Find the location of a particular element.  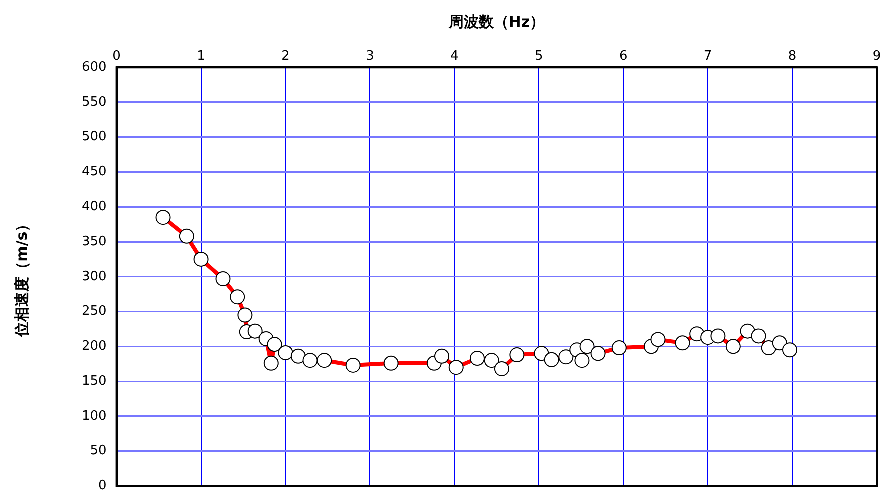

x-tick-label: 1 is located at coordinates (201, 56).